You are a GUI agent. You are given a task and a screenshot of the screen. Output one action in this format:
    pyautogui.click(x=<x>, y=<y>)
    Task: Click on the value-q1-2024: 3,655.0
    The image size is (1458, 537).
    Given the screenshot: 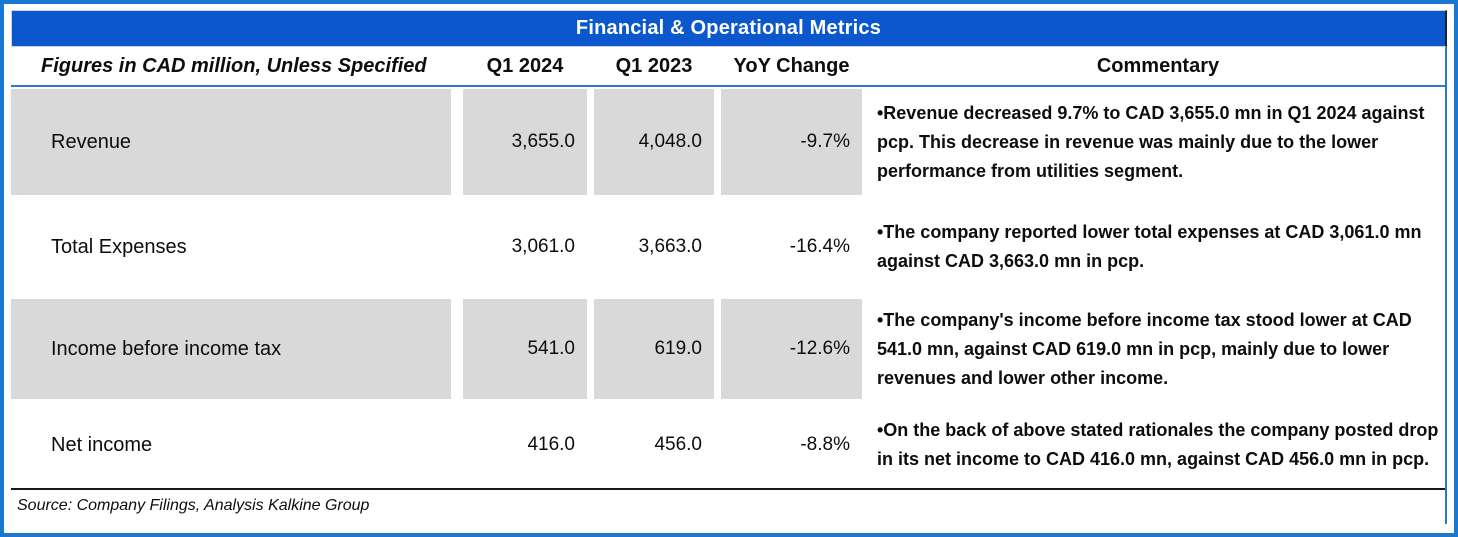 What is the action you would take?
    pyautogui.click(x=525, y=142)
    